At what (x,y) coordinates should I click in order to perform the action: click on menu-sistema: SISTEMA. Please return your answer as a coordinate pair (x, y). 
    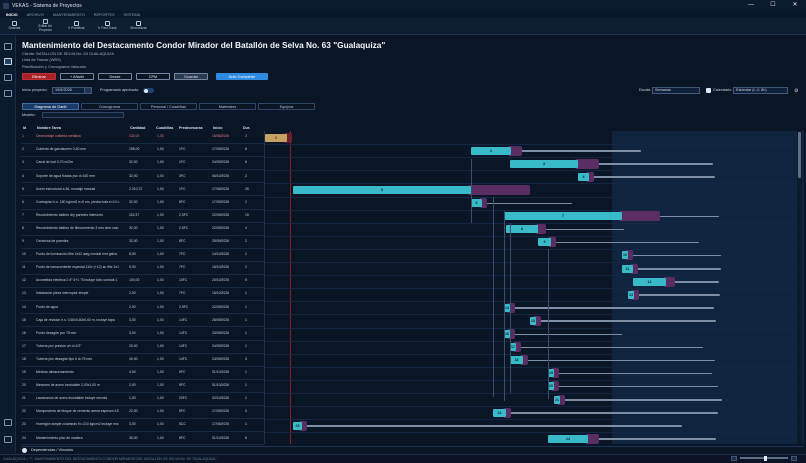
    Looking at the image, I should click on (132, 14).